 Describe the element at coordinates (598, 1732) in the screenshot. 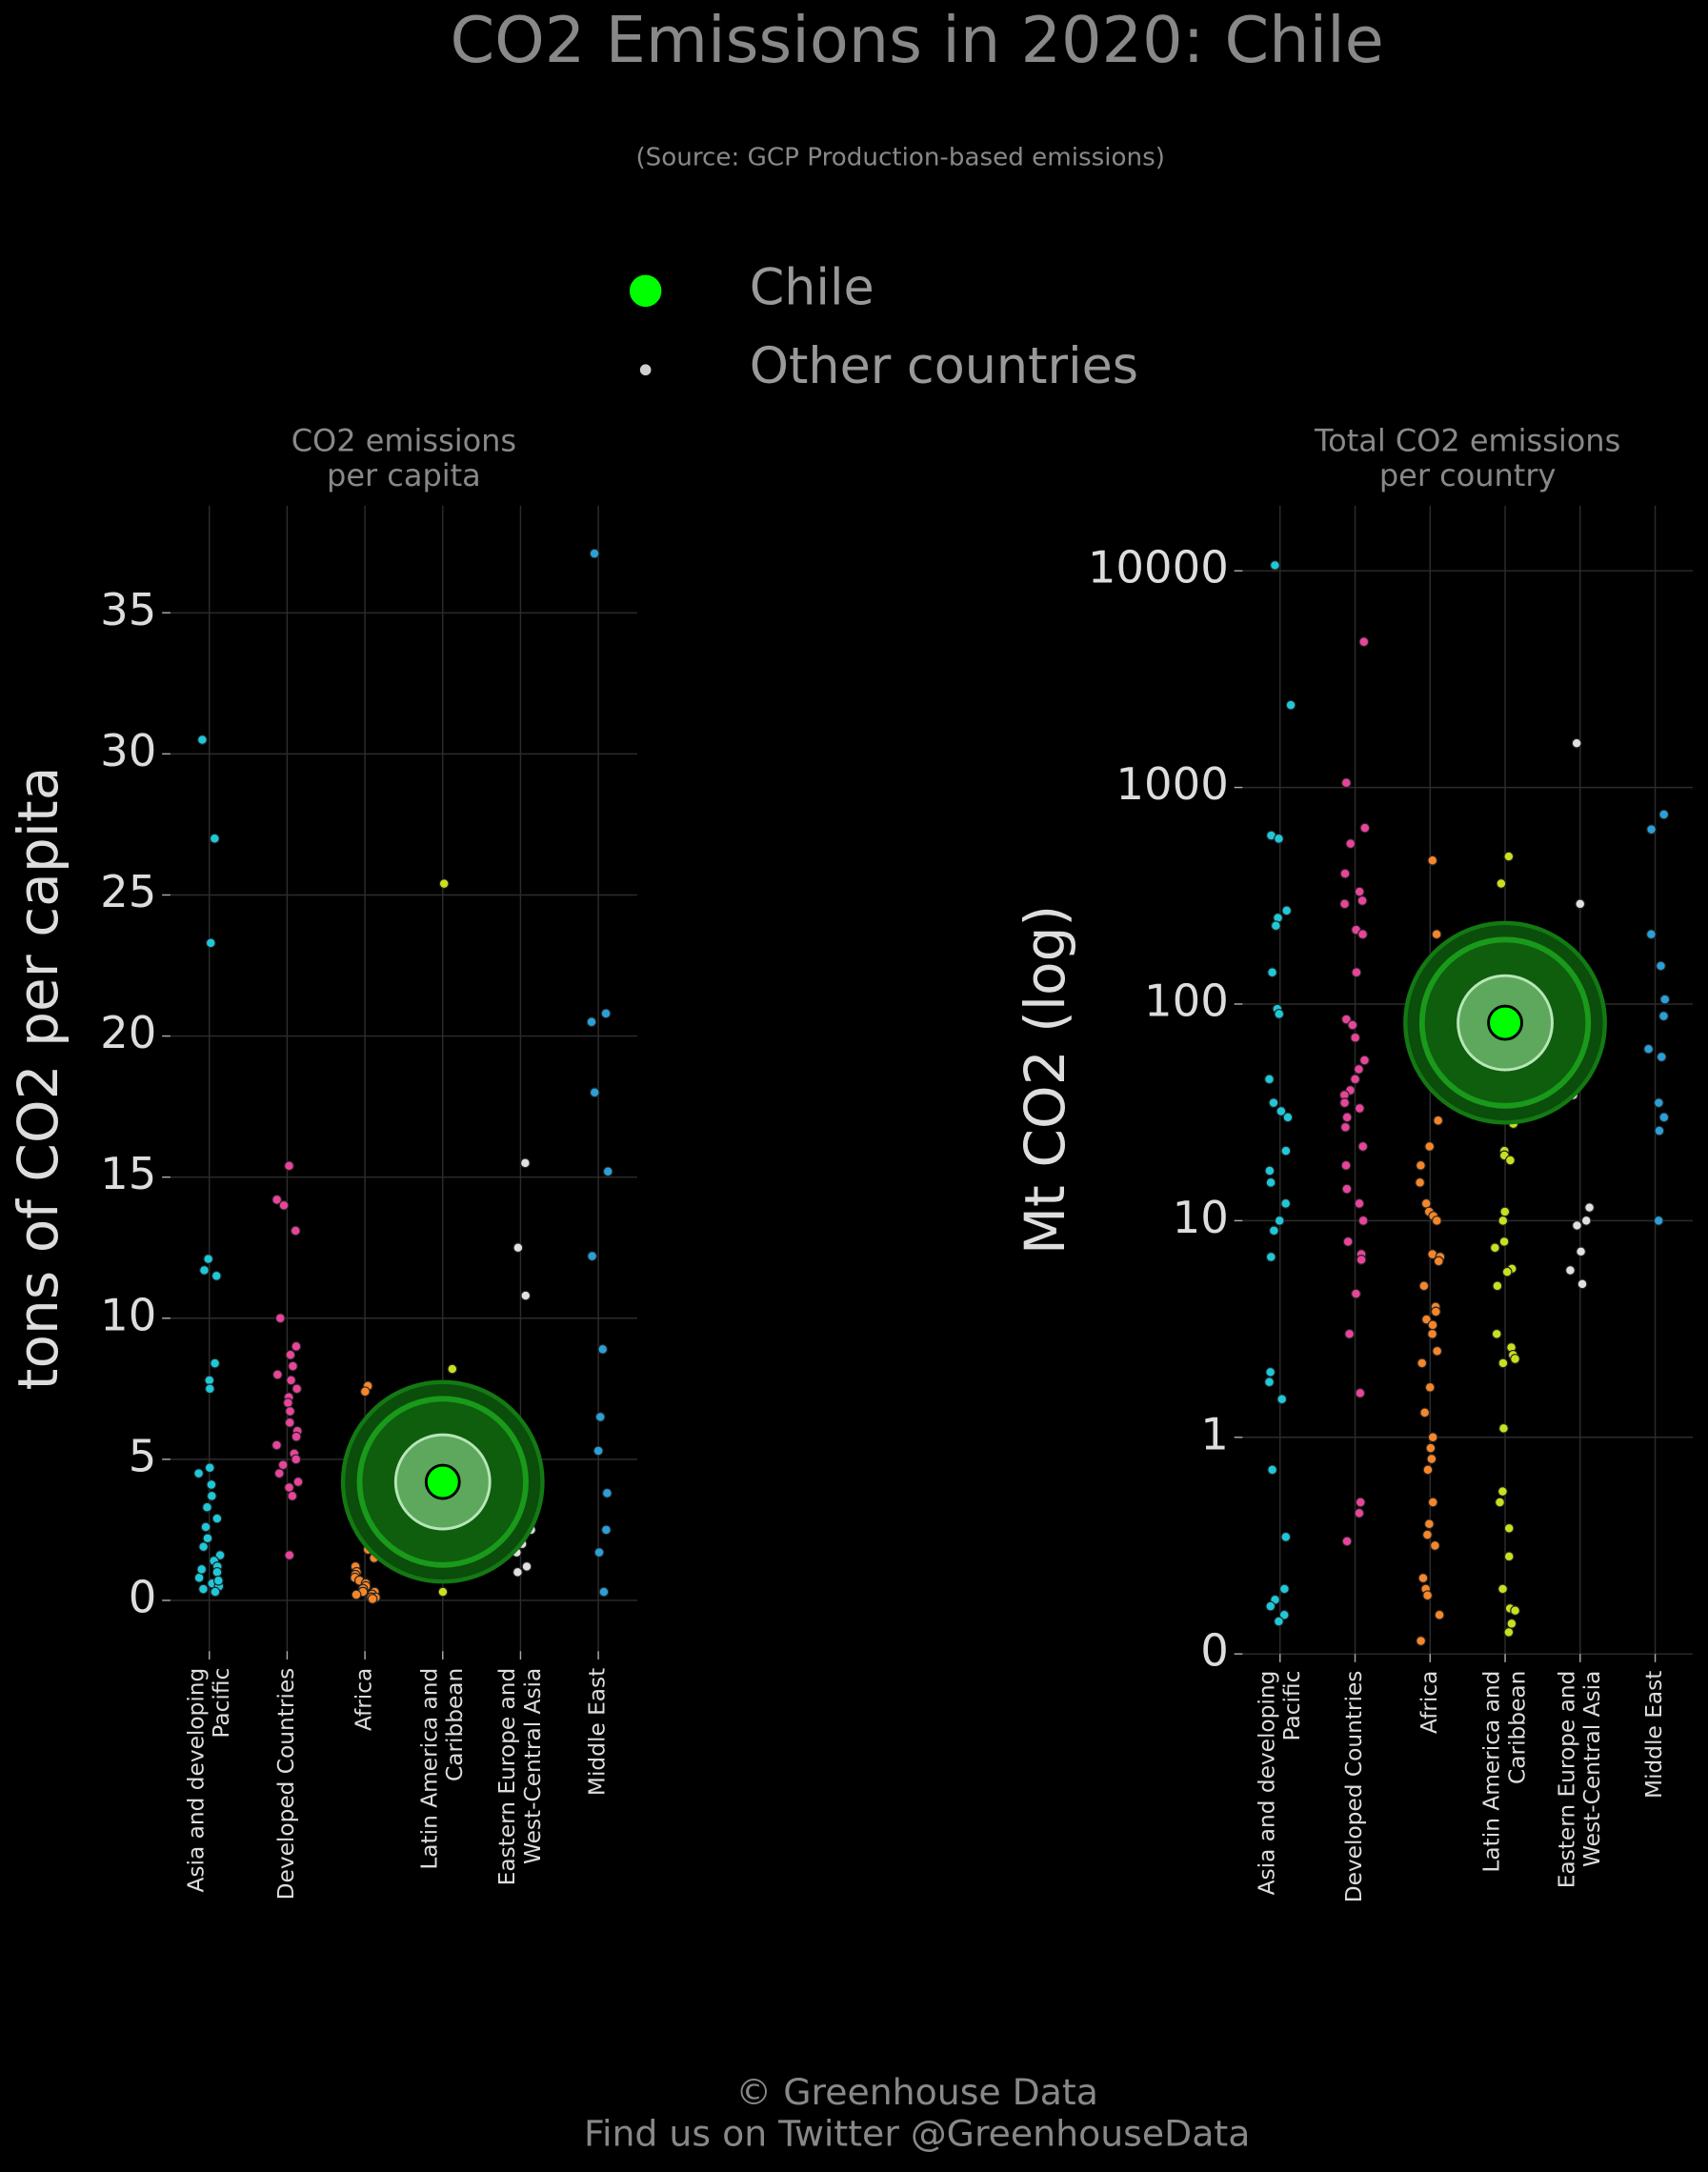

I see `x-tick-label: Middle East` at that location.